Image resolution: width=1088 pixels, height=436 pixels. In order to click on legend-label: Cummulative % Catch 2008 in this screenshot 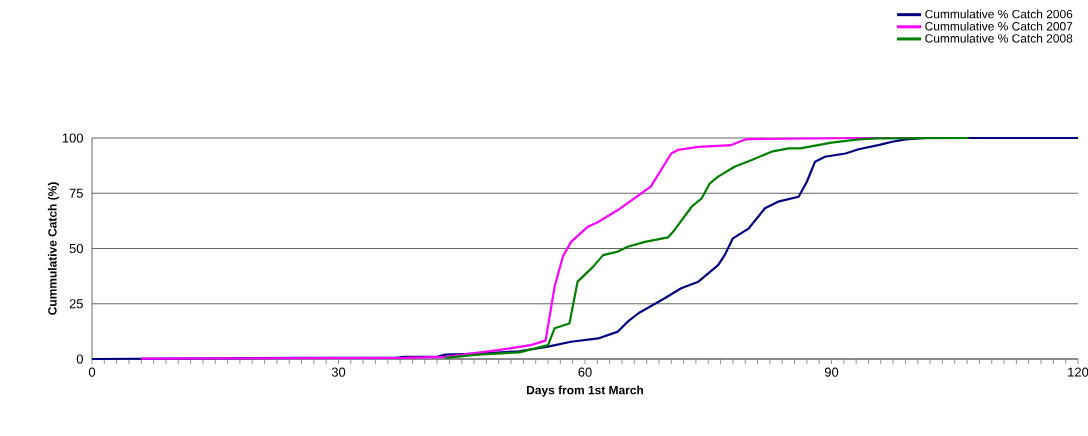, I will do `click(999, 38)`.